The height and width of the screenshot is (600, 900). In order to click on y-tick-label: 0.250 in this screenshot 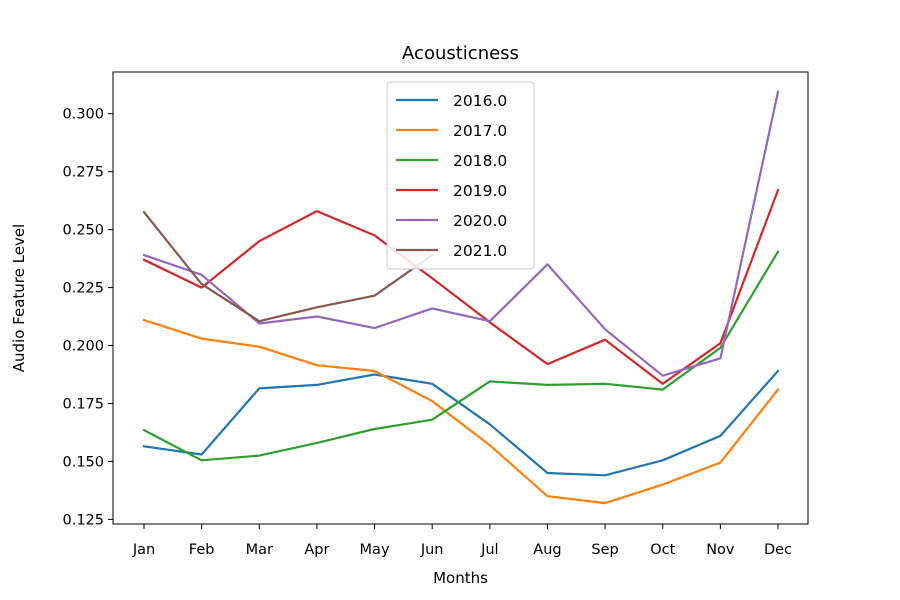, I will do `click(83, 231)`.